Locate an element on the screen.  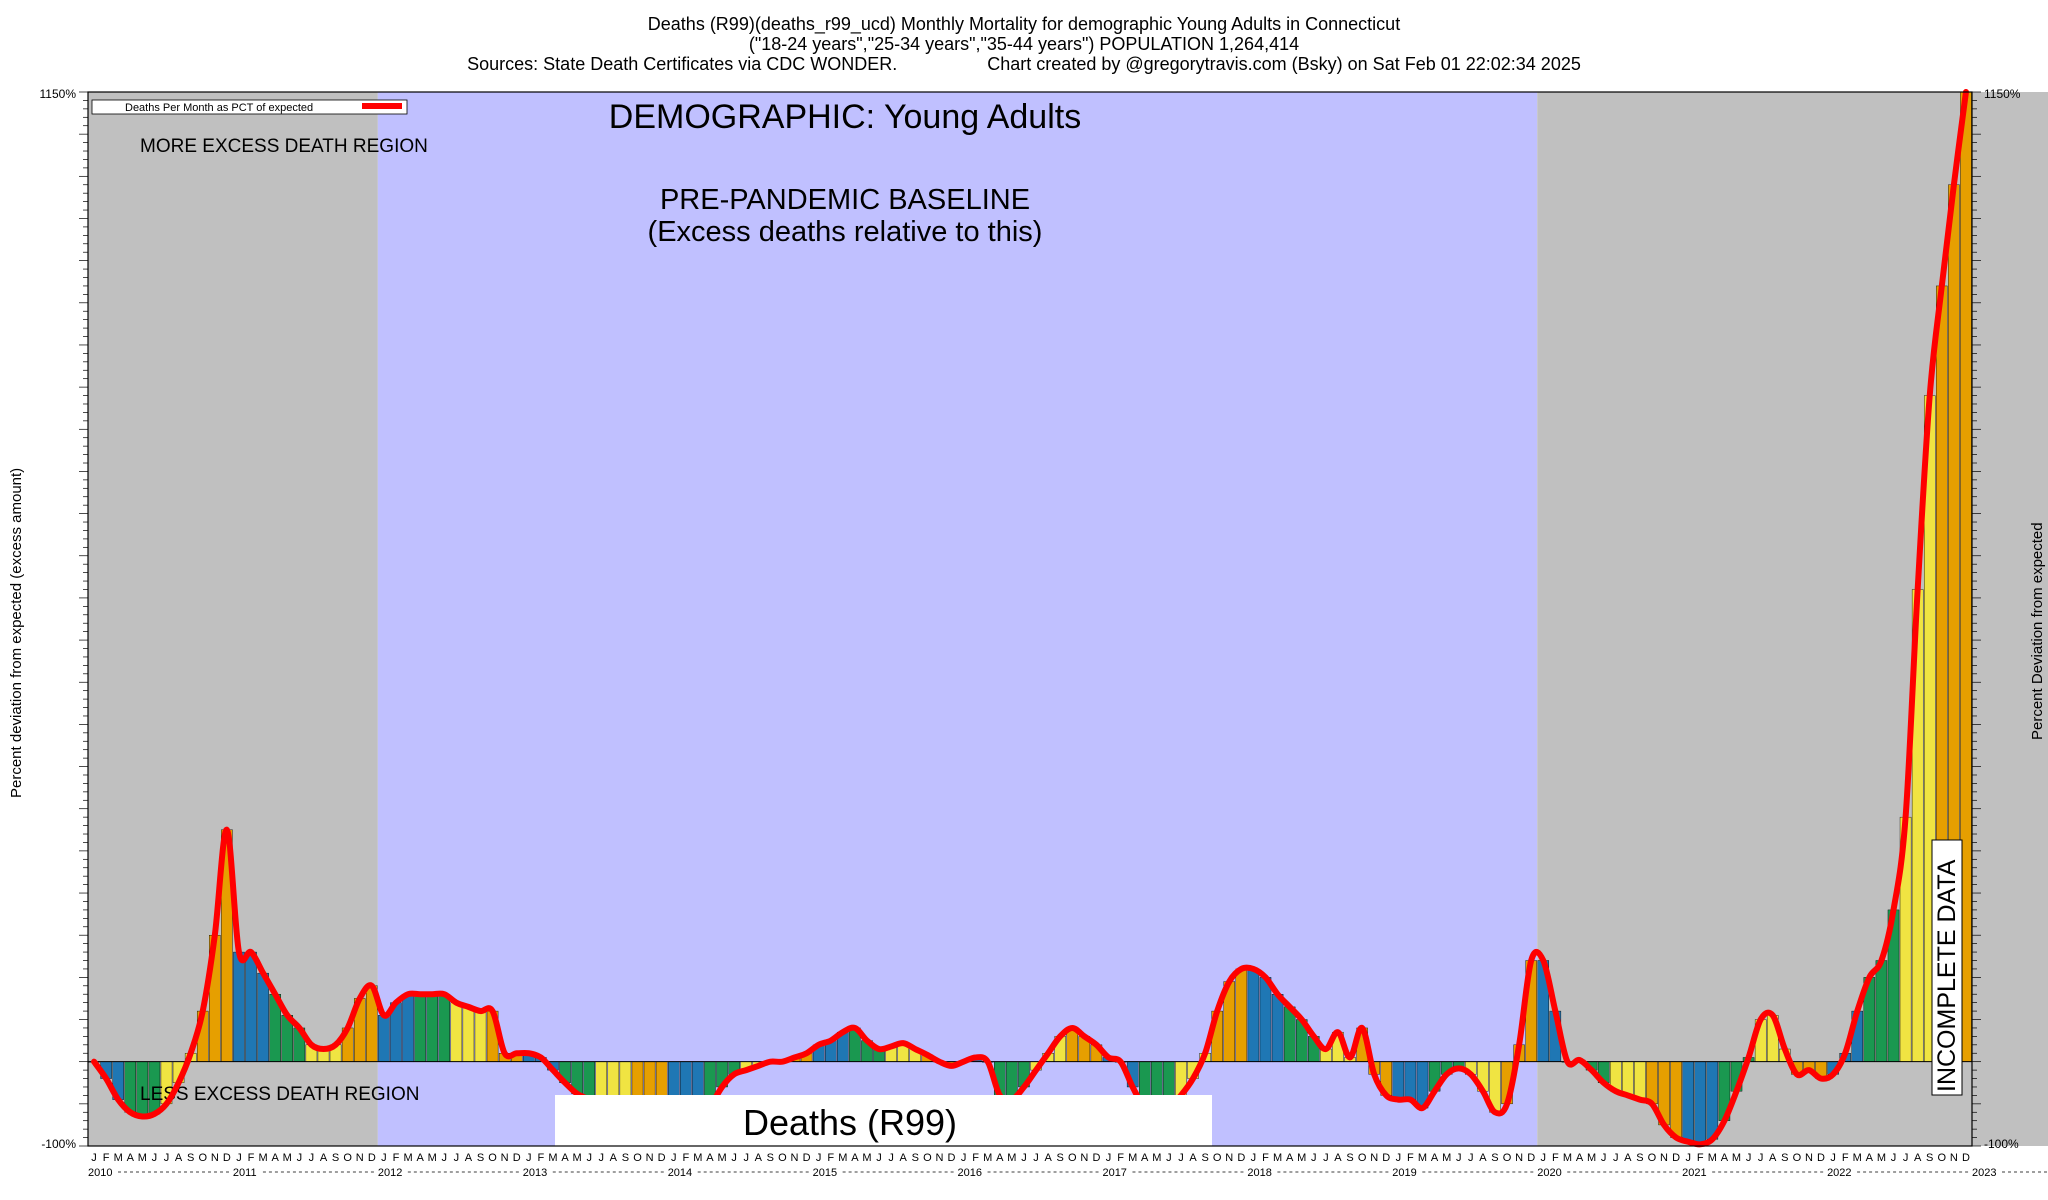
x-tick-year: 2011 is located at coordinates (245, 1173).